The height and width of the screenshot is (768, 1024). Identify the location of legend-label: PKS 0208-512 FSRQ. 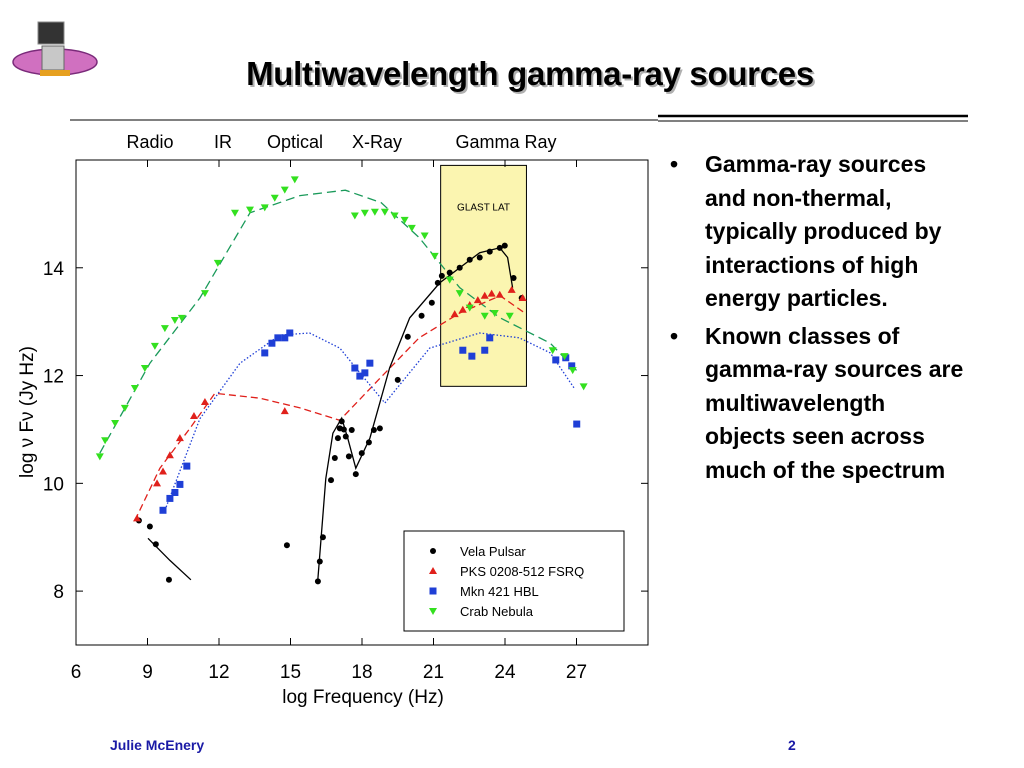
(522, 571).